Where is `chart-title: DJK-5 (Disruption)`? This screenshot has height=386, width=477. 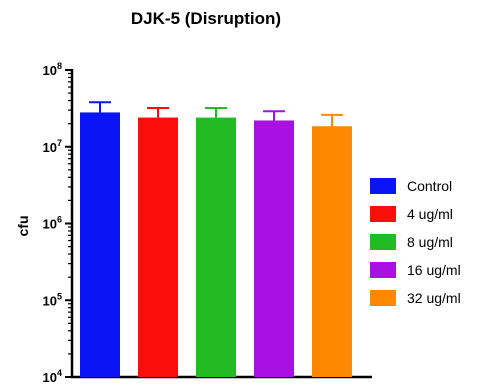
chart-title: DJK-5 (Disruption) is located at coordinates (206, 18).